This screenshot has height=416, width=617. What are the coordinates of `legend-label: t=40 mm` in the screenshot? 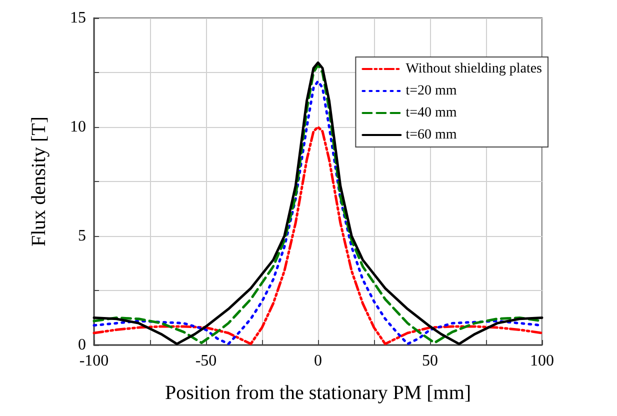 It's located at (431, 113).